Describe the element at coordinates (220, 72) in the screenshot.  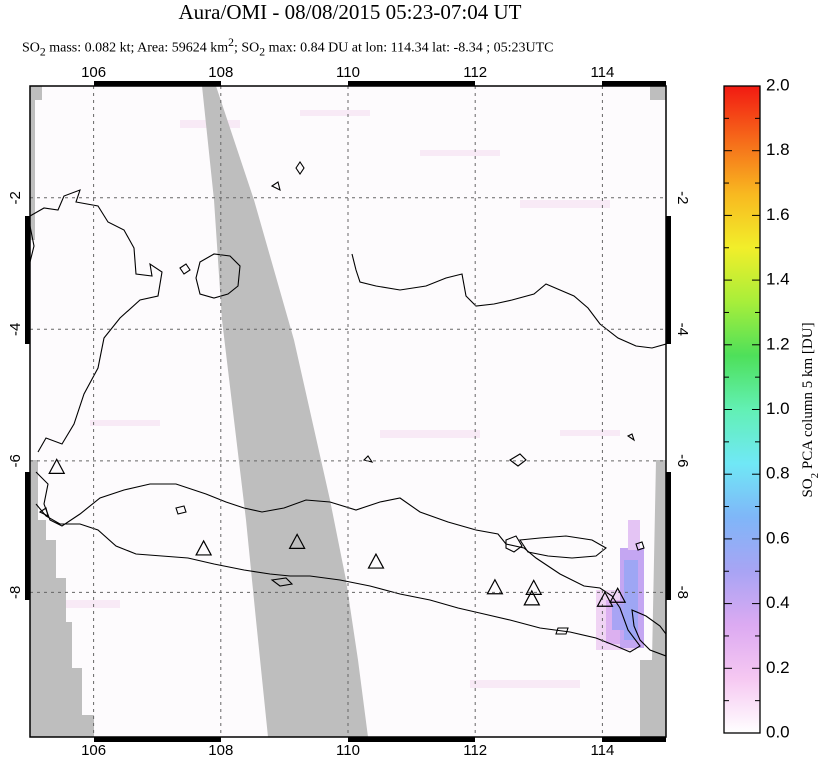
I see `lon-tick-label-top: 108` at that location.